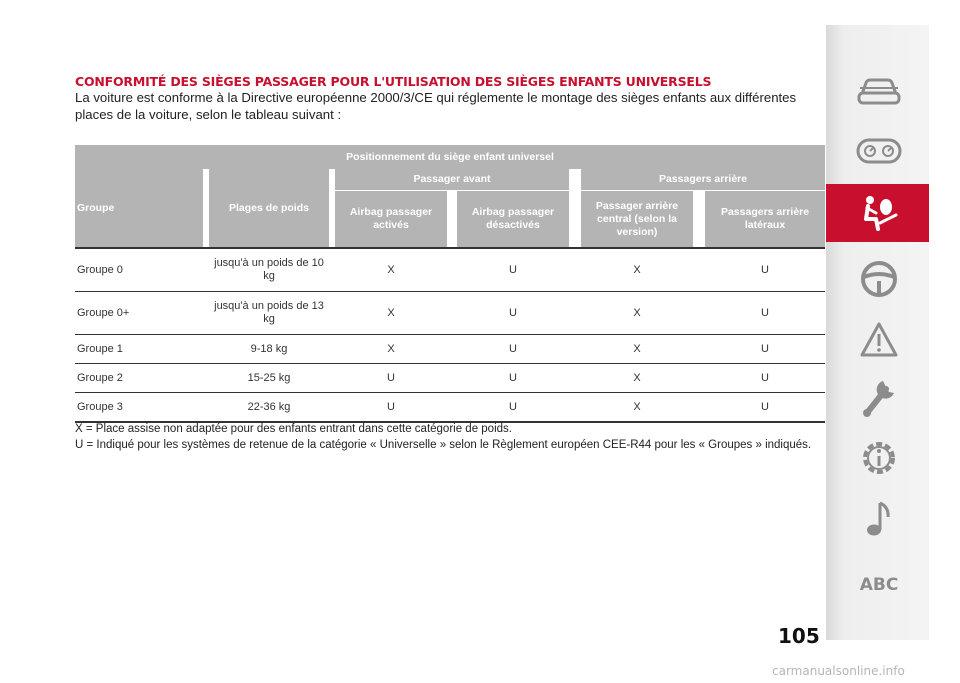  Describe the element at coordinates (139, 269) in the screenshot. I see `cell-group: Groupe 0` at that location.